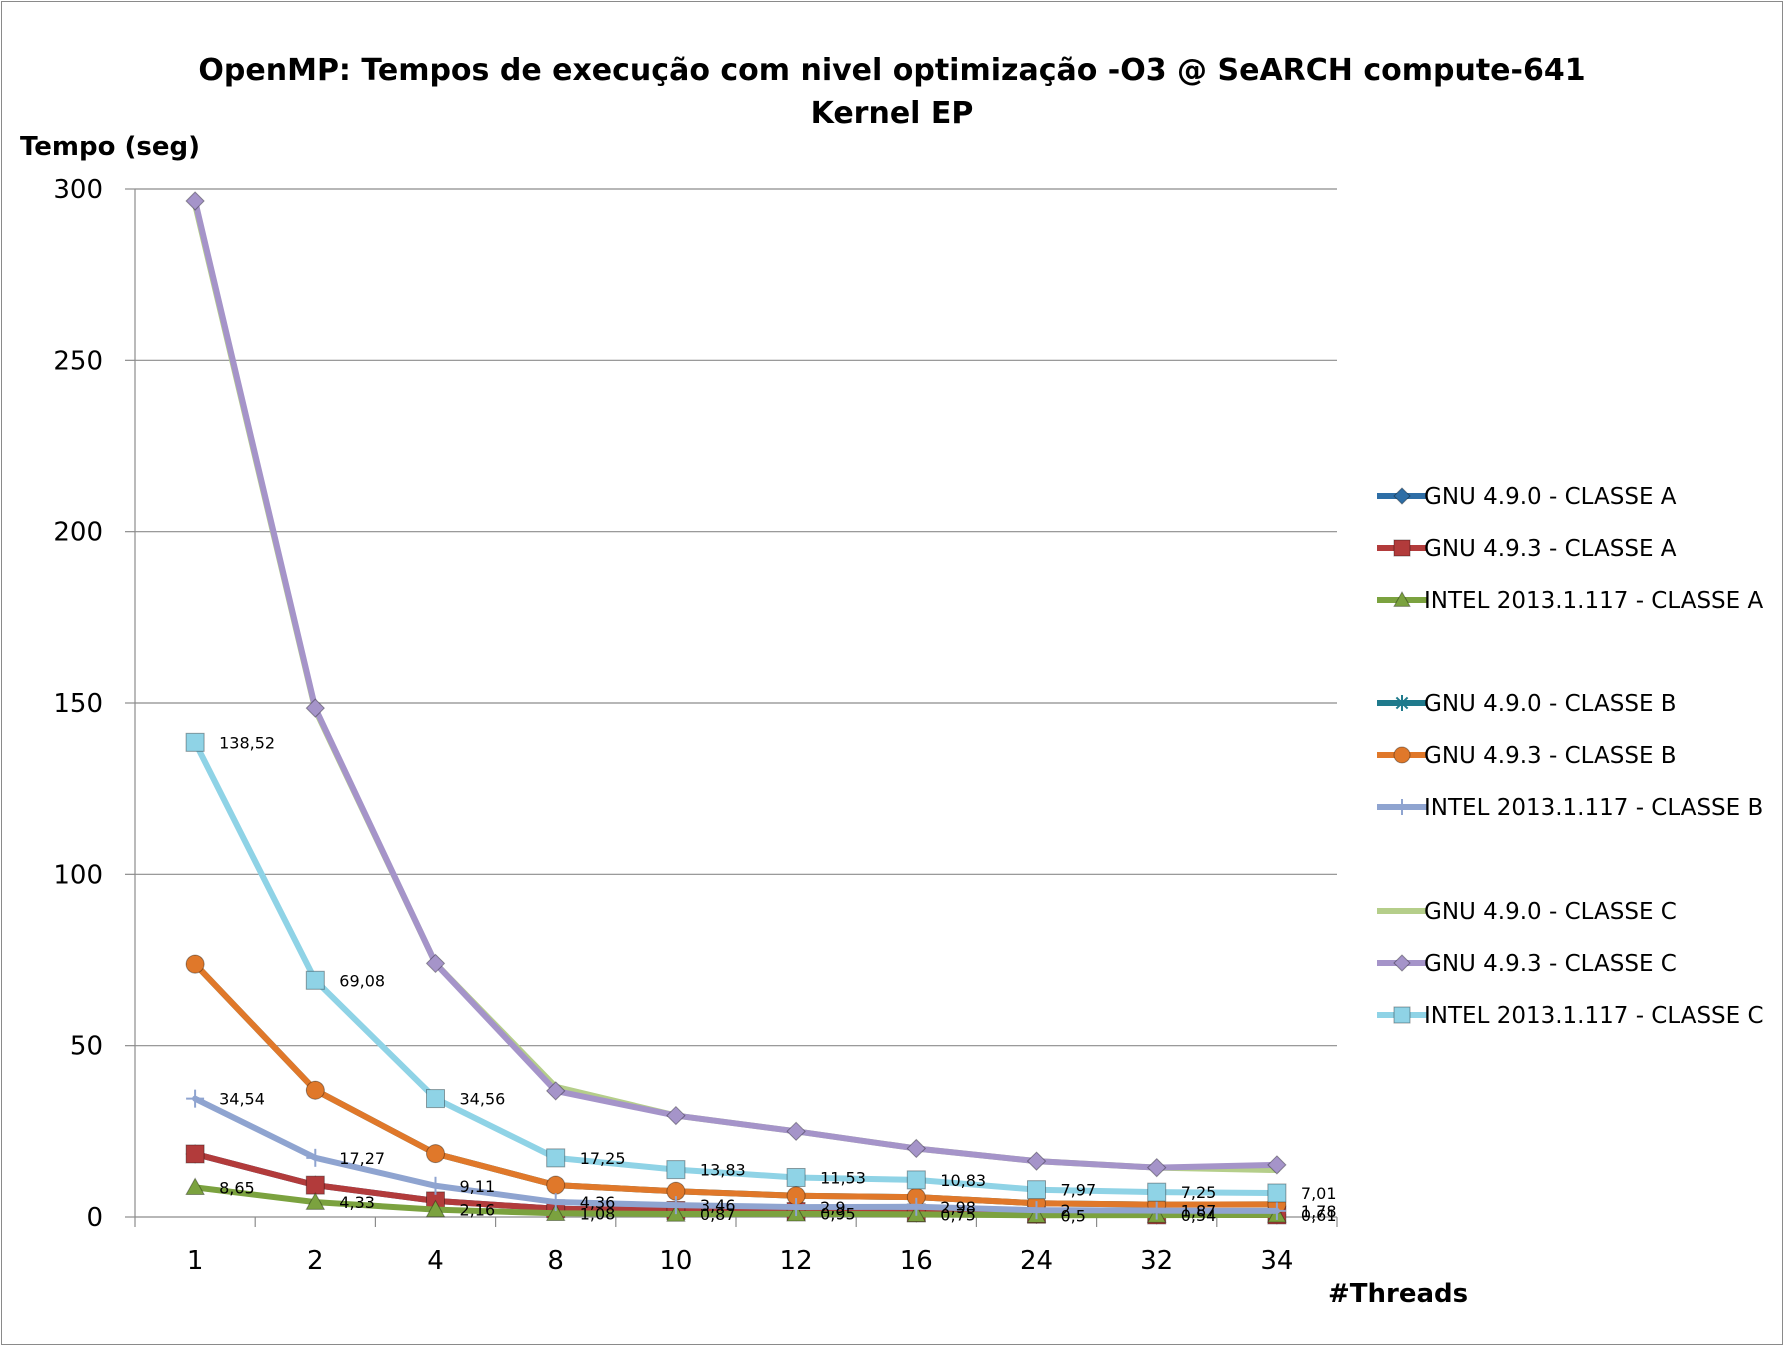 This screenshot has width=1786, height=1348. Describe the element at coordinates (958, 1207) in the screenshot. I see `data-label: 2,98` at that location.